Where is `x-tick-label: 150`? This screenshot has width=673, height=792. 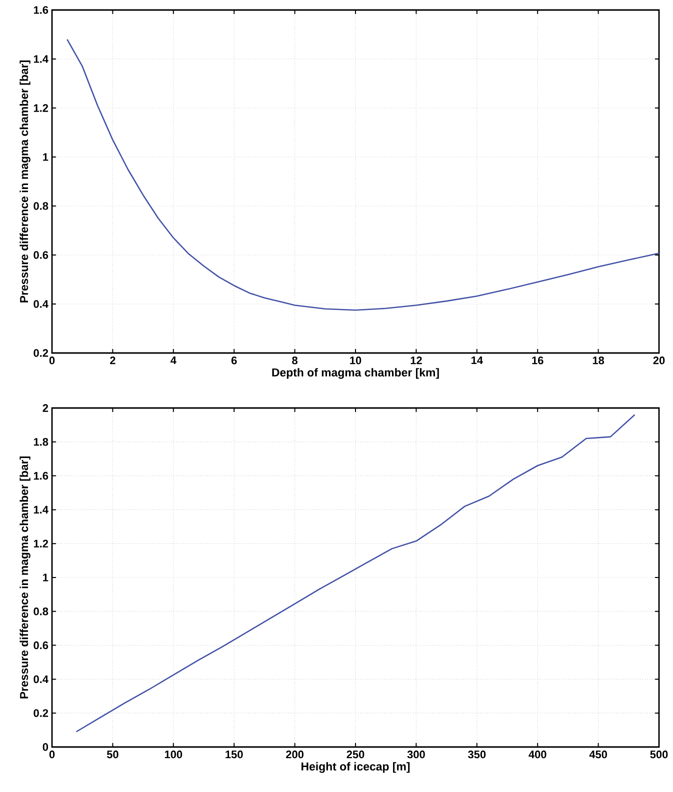 x-tick-label: 150 is located at coordinates (234, 754).